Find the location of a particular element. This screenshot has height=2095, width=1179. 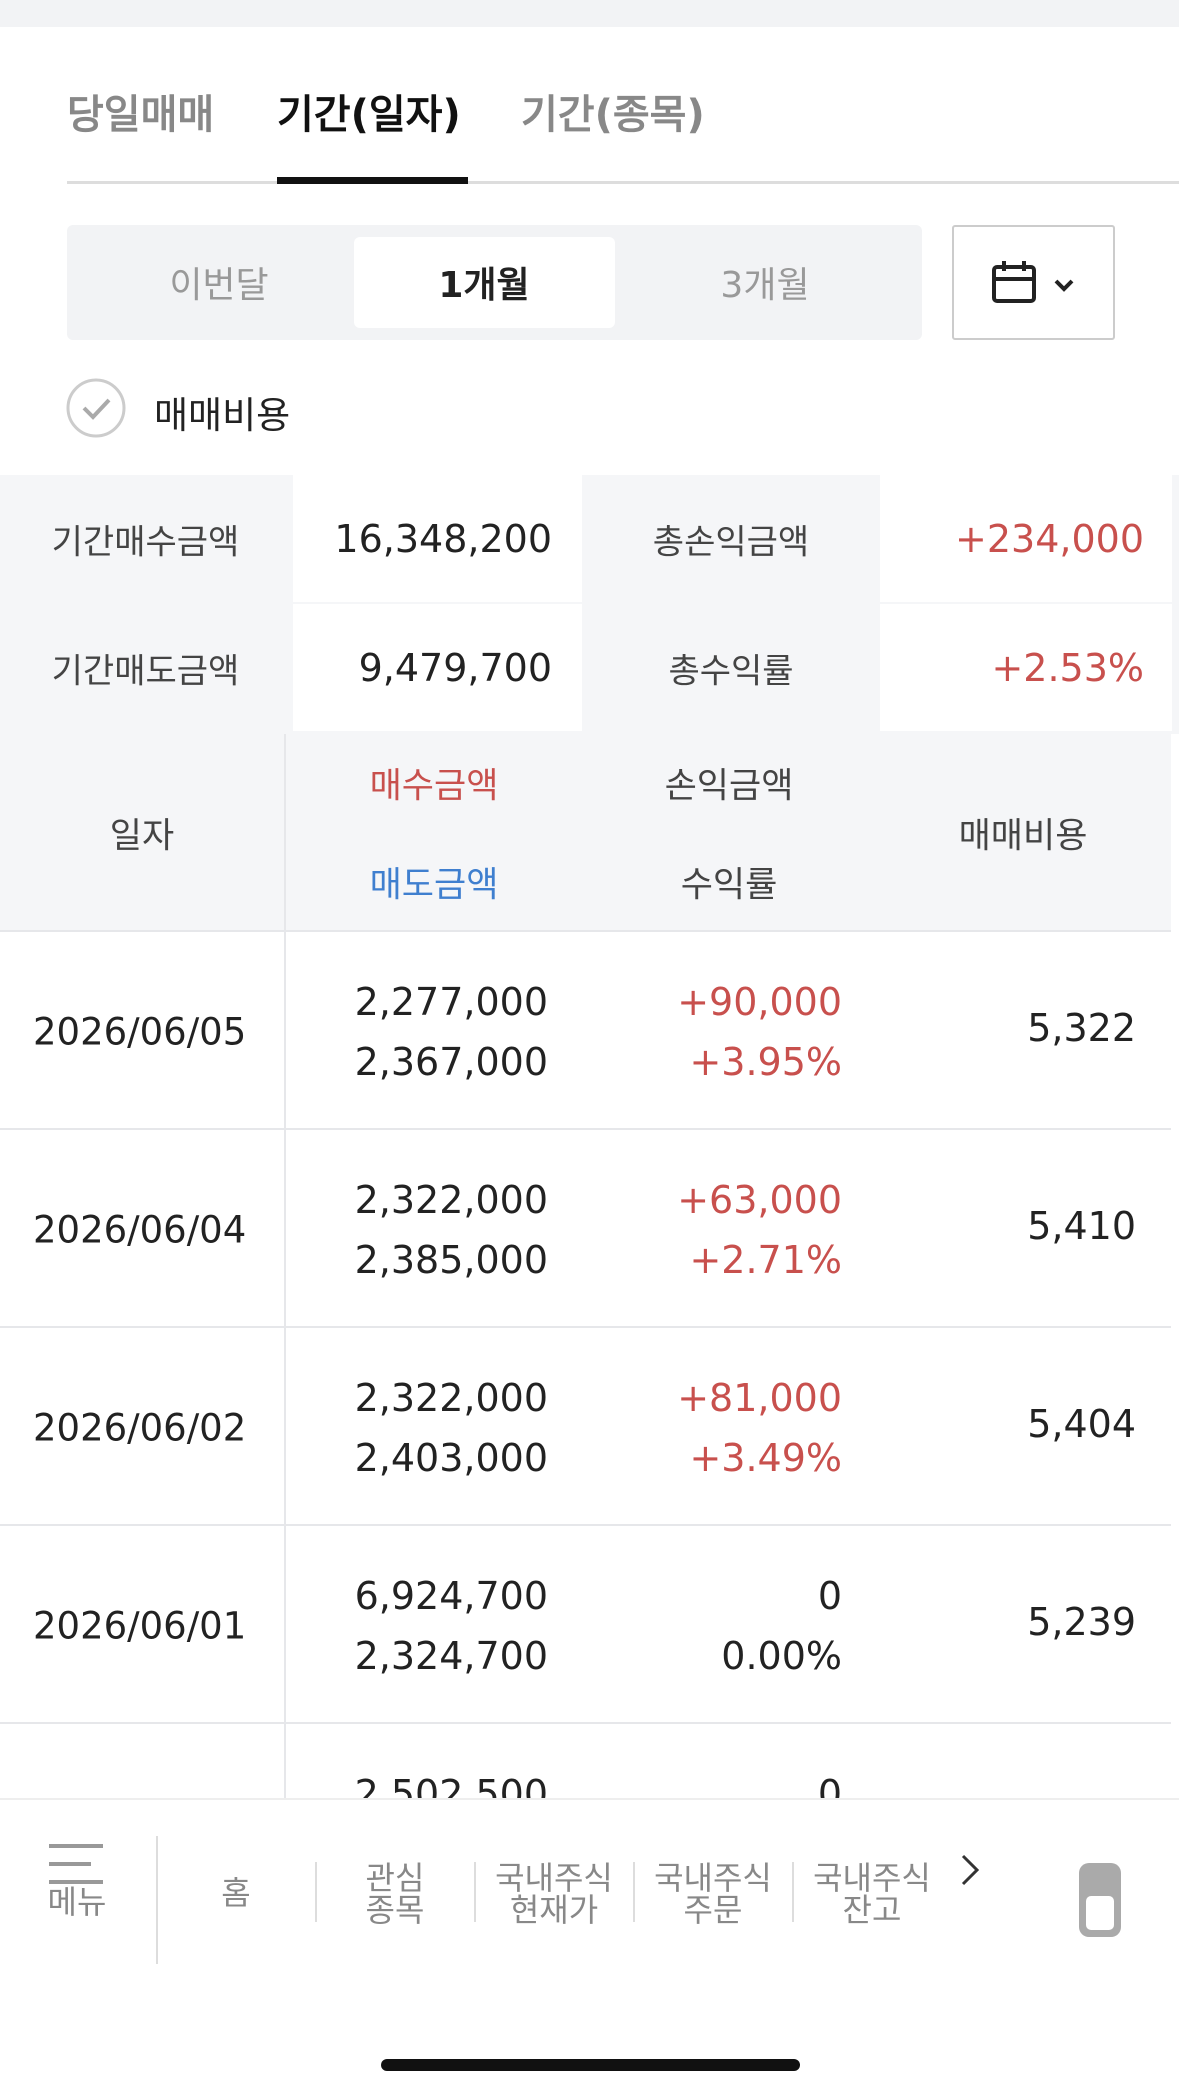

summary-label: 총손익금액 is located at coordinates (731, 542).